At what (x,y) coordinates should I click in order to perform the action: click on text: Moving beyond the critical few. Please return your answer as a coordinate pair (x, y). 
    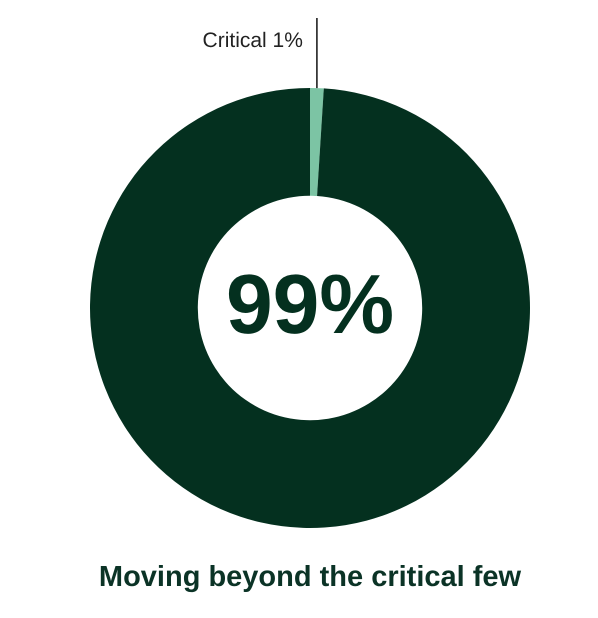
    Looking at the image, I should click on (310, 577).